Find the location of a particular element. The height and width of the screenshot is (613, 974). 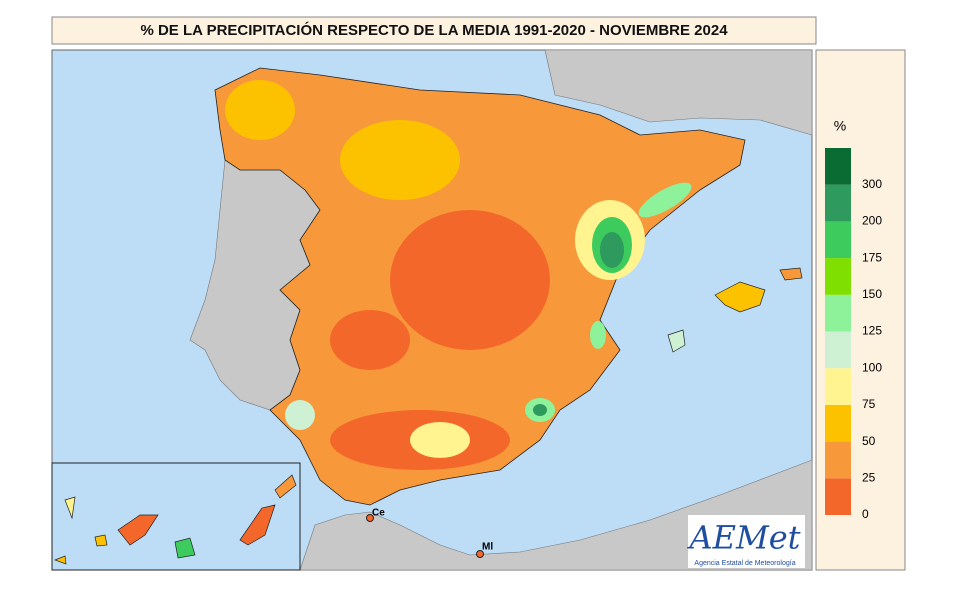

africa is located at coordinates (556, 515).